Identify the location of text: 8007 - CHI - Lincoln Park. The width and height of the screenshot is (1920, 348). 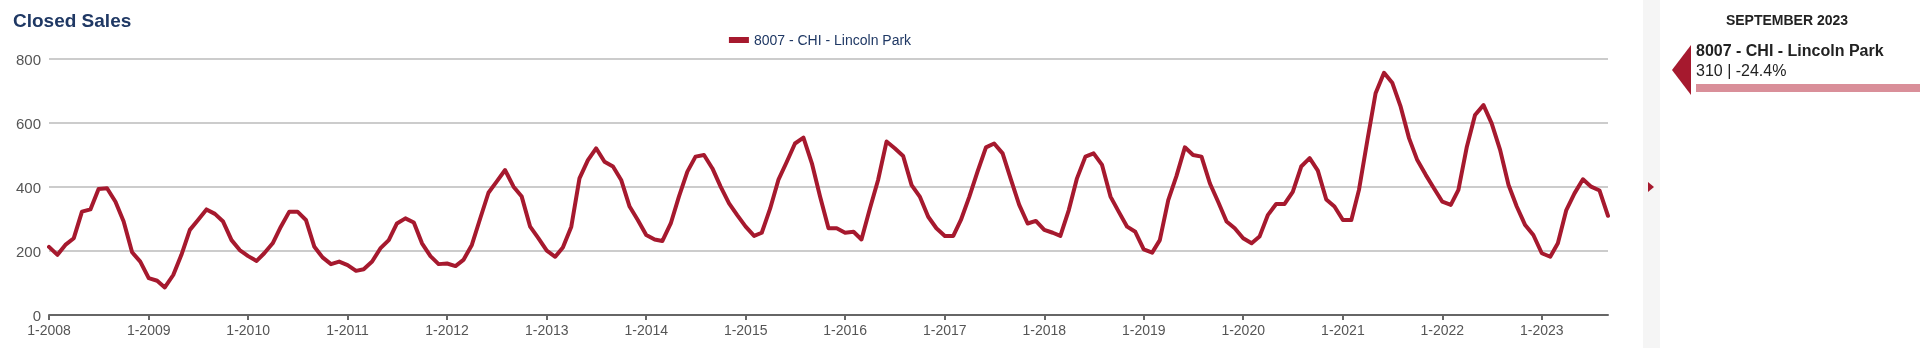
(1790, 51).